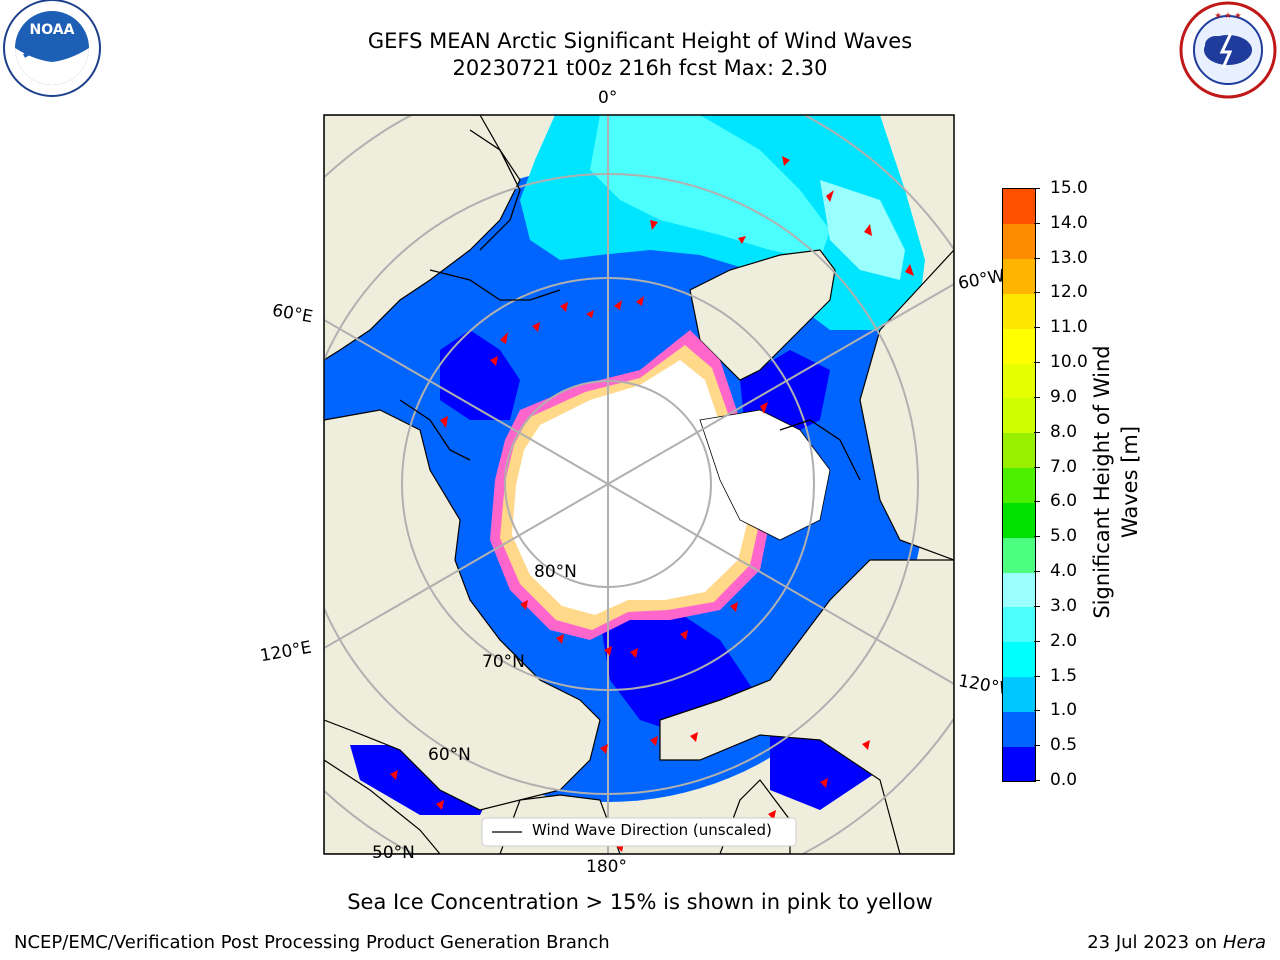 The image size is (1280, 960). I want to click on colorbar-tick-label: 13.0, so click(1069, 257).